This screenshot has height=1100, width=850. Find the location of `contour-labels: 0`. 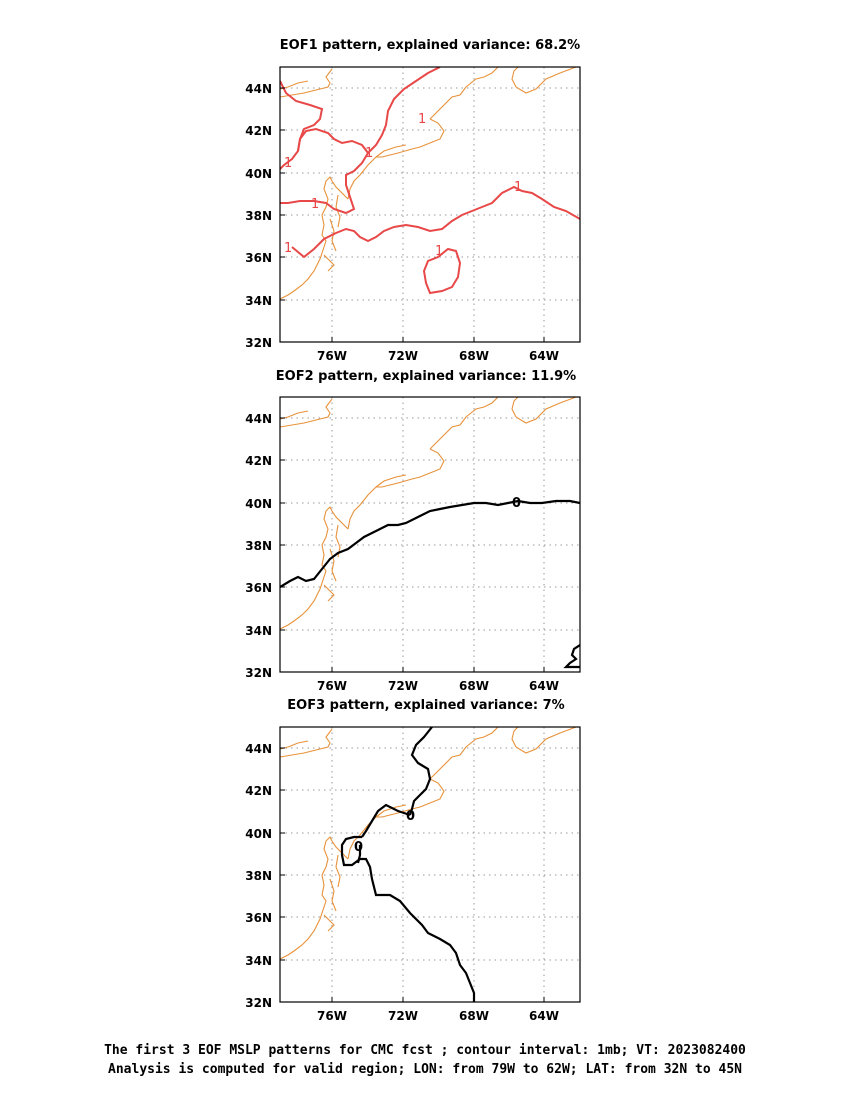

contour-labels: 0 is located at coordinates (516, 503).